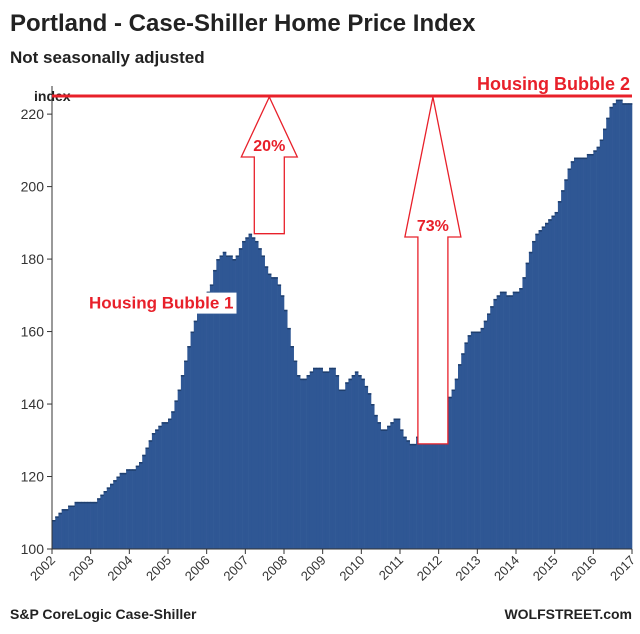  What do you see at coordinates (351, 568) in the screenshot?
I see `x-tick-label: 2010` at bounding box center [351, 568].